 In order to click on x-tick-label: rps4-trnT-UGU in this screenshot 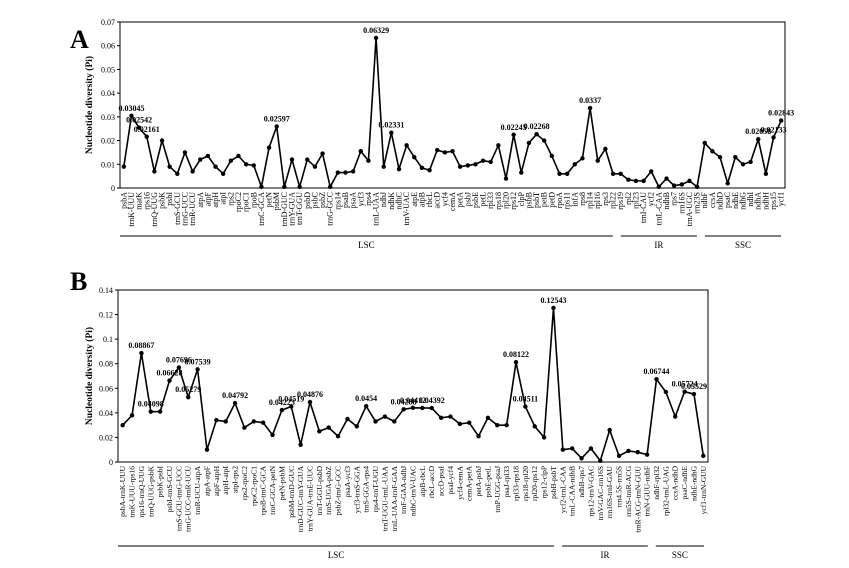, I will do `click(375, 488)`.